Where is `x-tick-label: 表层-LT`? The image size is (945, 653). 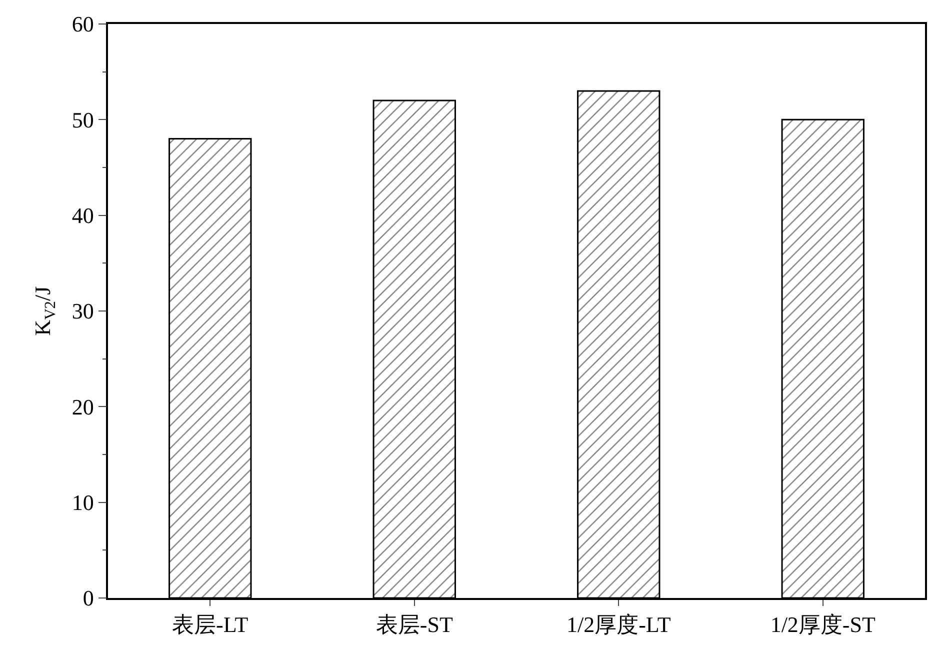 x-tick-label: 表层-LT is located at coordinates (210, 625).